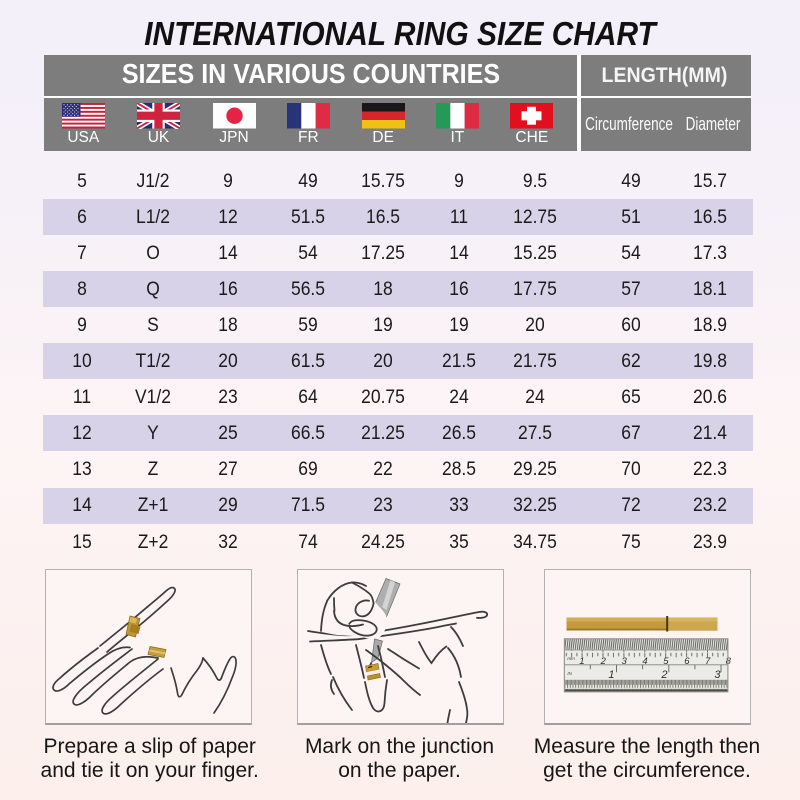 This screenshot has height=800, width=800. Describe the element at coordinates (644, 661) in the screenshot. I see `svg-text: 4` at that location.